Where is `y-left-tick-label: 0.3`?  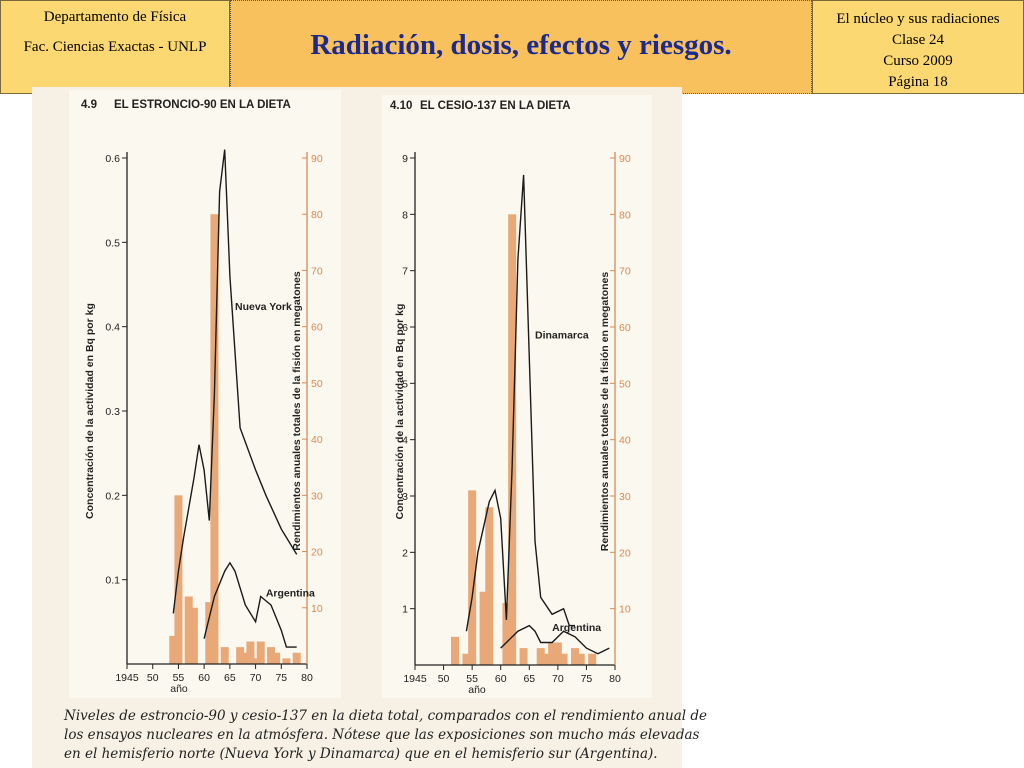
y-left-tick-label: 0.3 is located at coordinates (112, 412).